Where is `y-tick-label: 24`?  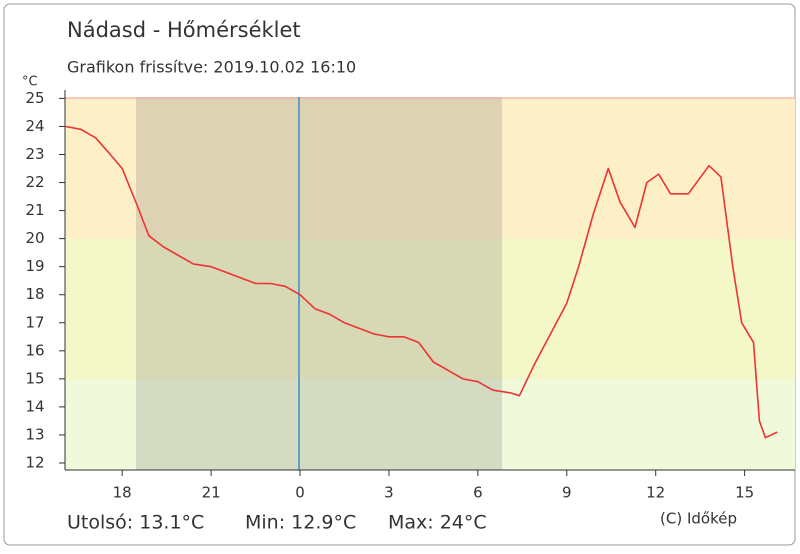
y-tick-label: 24 is located at coordinates (34, 126).